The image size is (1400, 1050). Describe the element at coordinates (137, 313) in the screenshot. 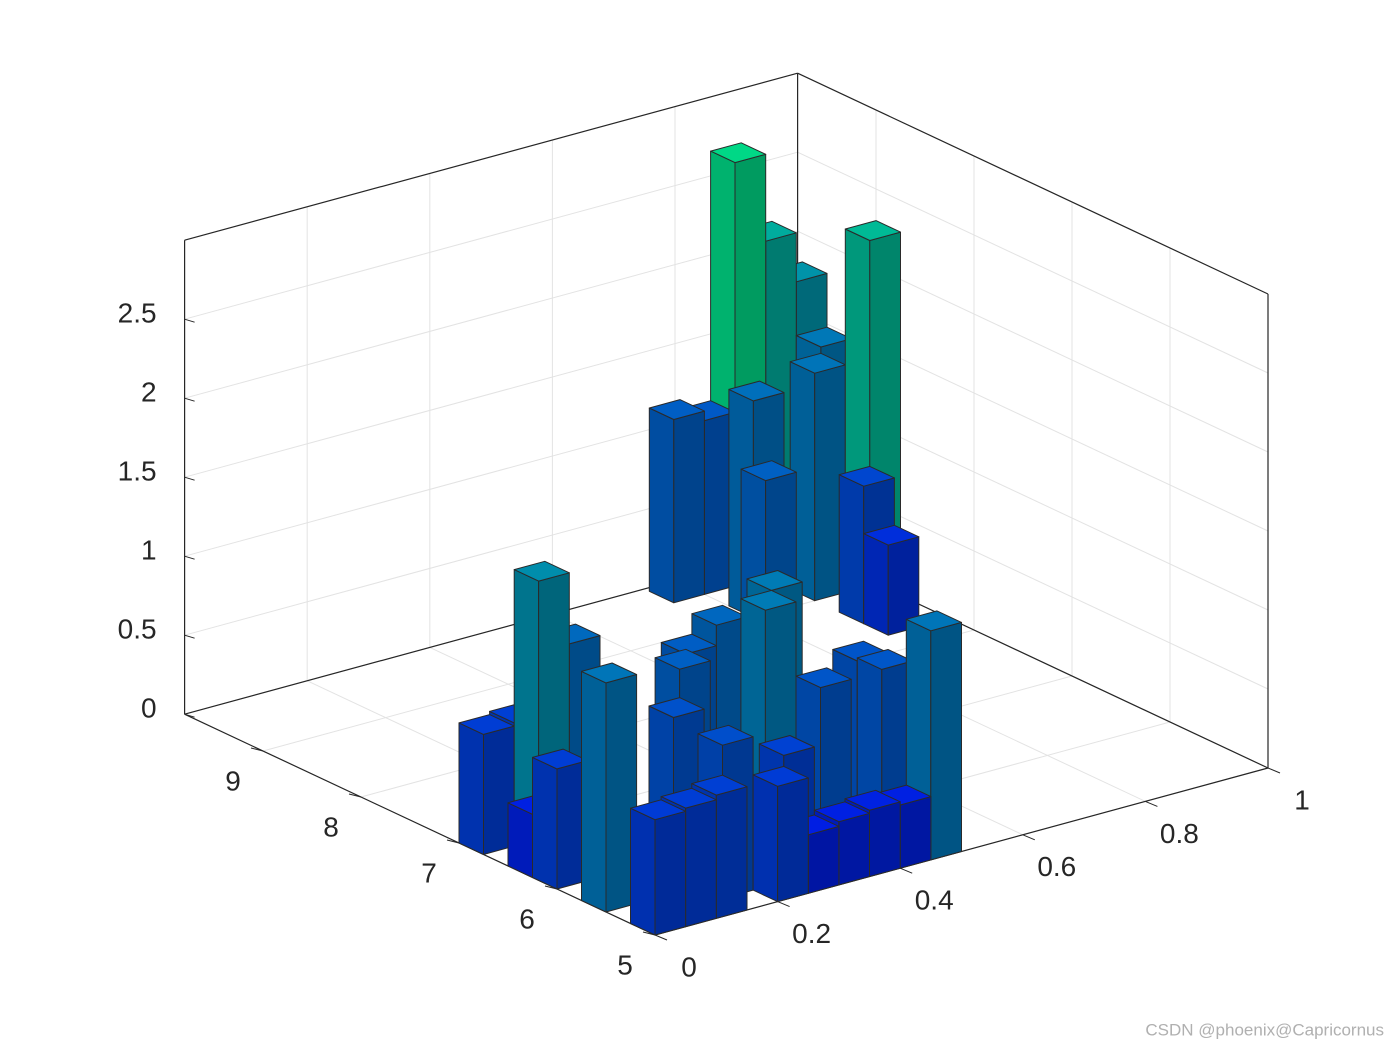

I see `z-tick-label: 2.5` at that location.